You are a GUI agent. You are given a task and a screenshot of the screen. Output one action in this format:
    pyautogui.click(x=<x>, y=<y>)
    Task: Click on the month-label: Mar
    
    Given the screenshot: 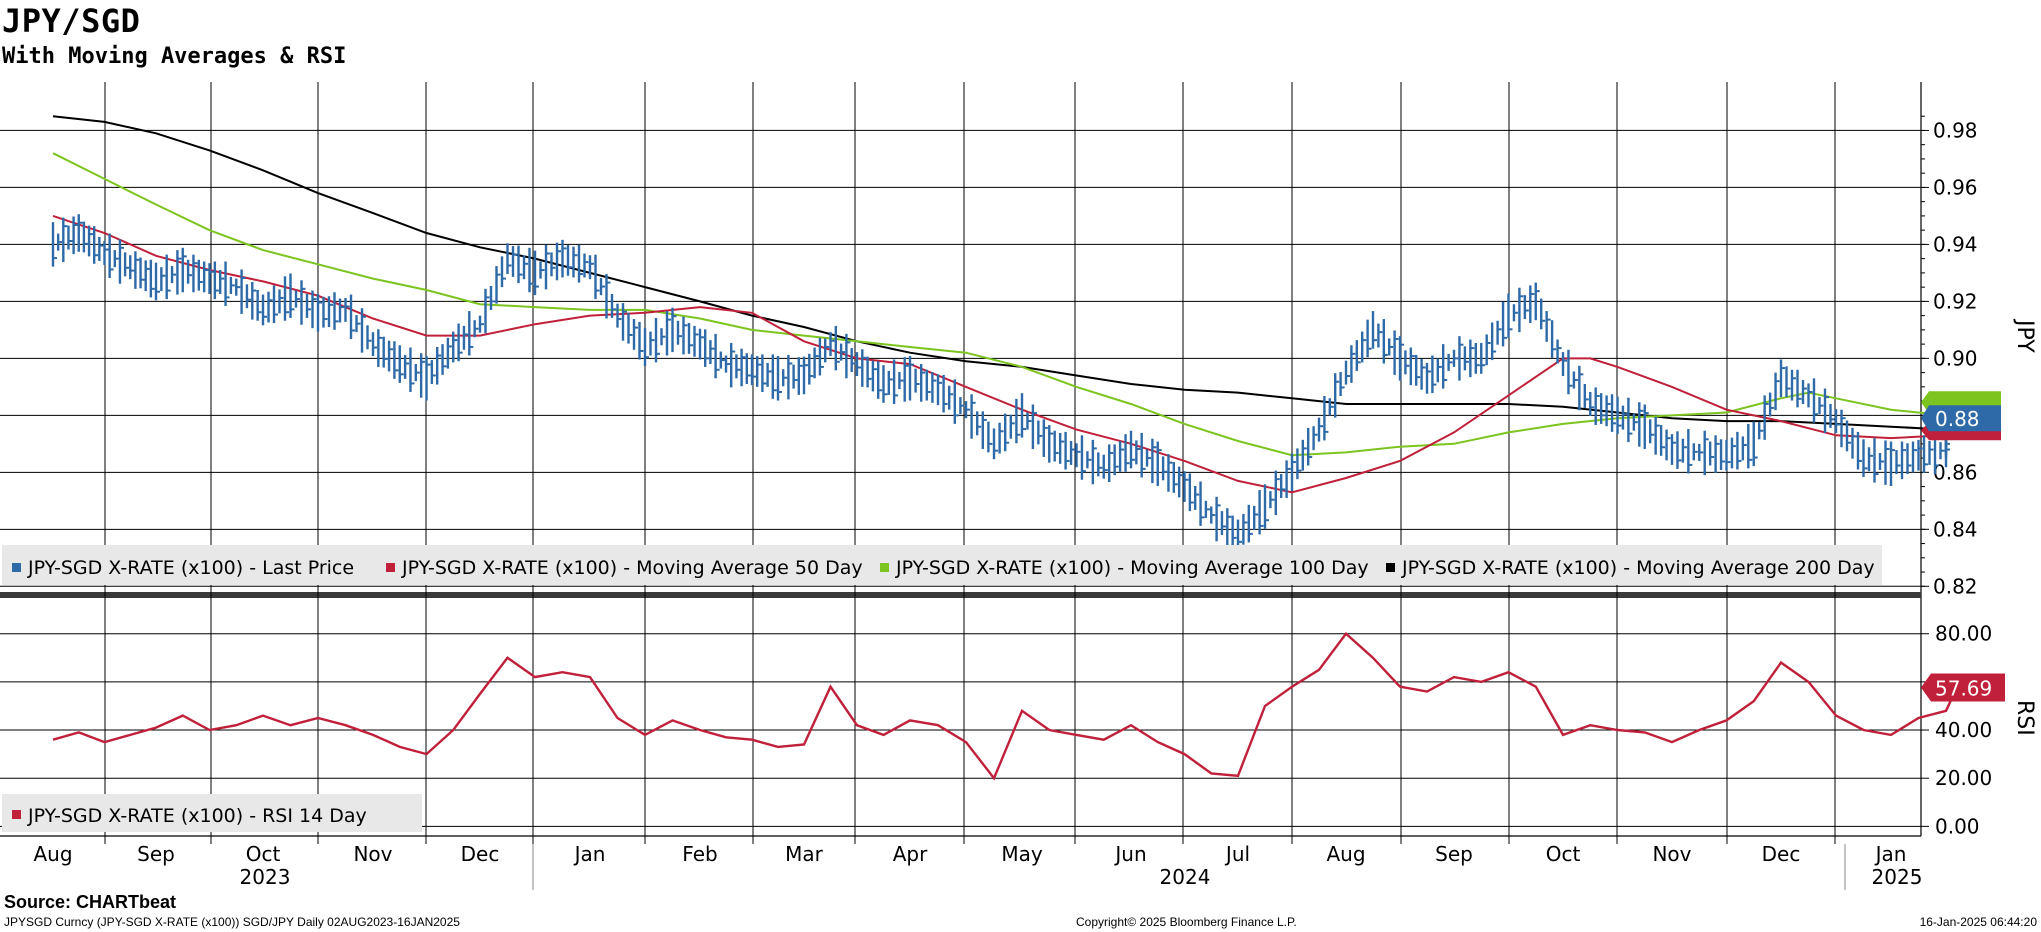 What is the action you would take?
    pyautogui.click(x=804, y=854)
    